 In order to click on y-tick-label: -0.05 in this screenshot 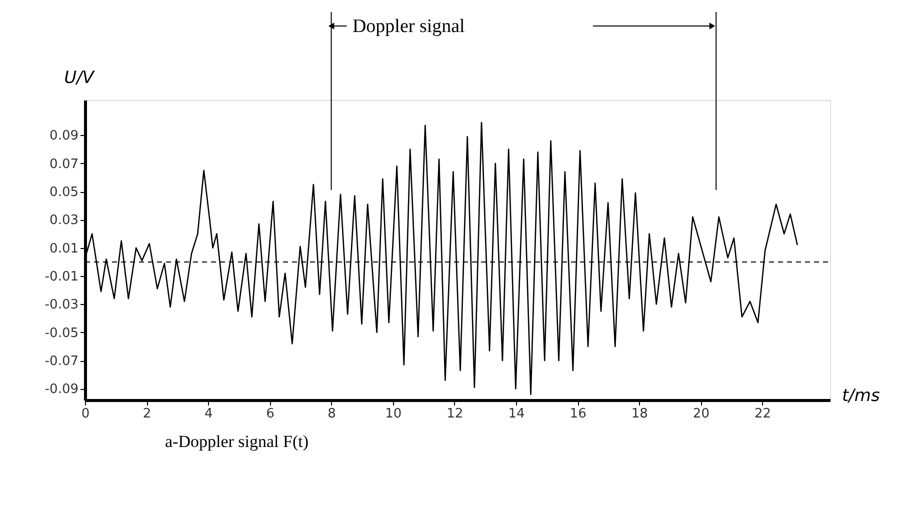, I will do `click(61, 333)`.